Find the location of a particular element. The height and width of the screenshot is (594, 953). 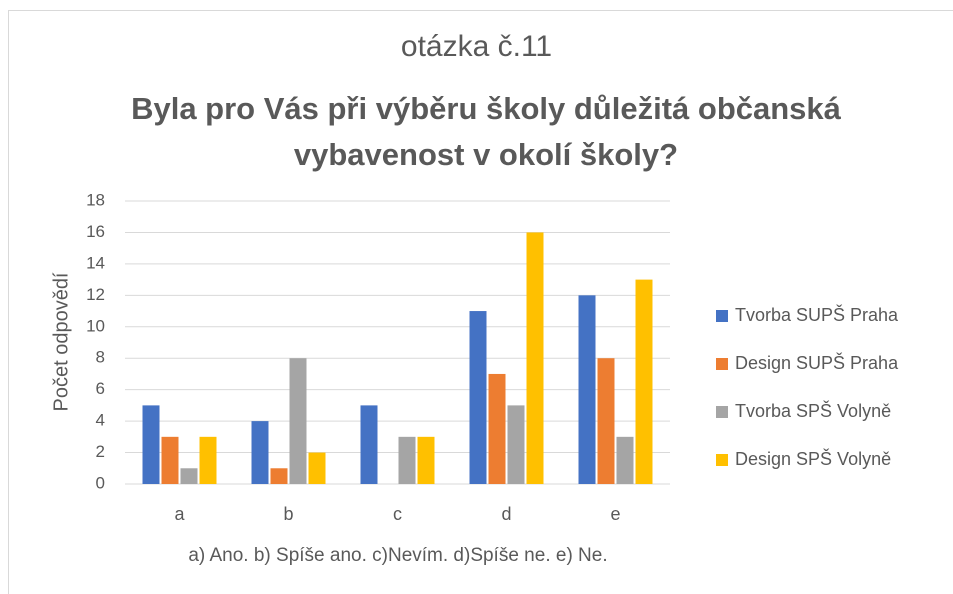

x-tick-label: e is located at coordinates (615, 514).